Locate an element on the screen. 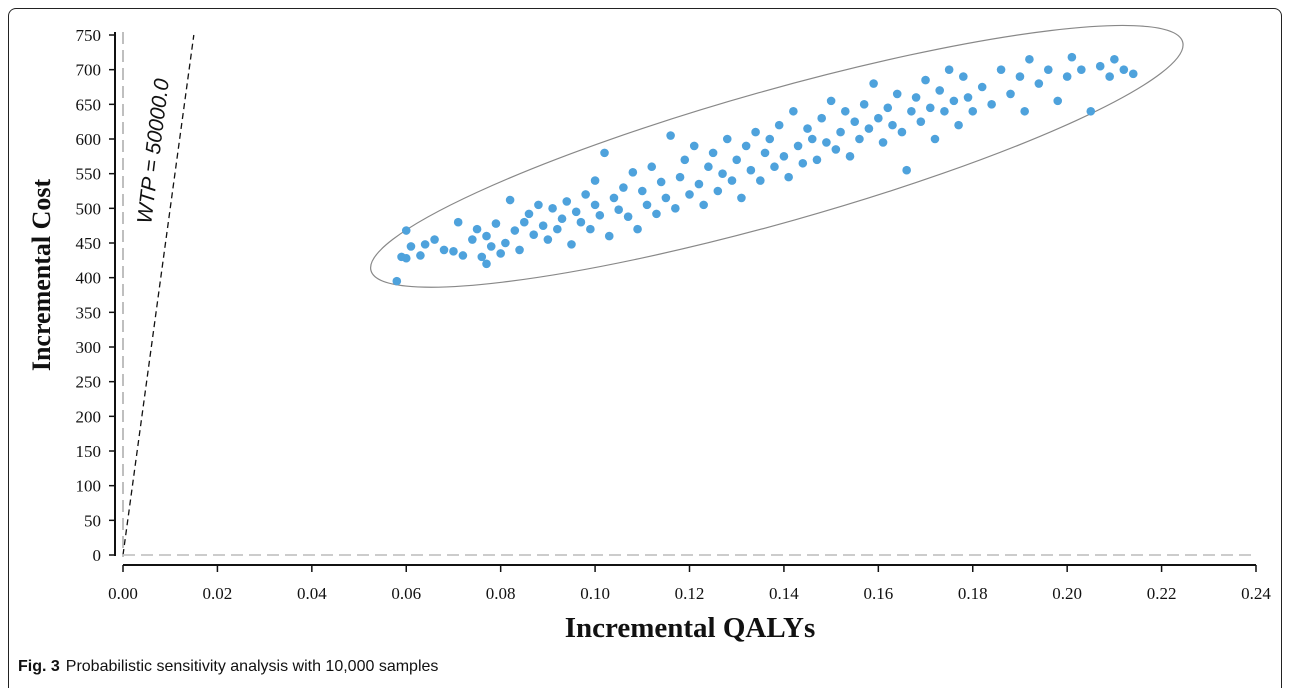 This screenshot has height=689, width=1290. y-tick-label: 600 is located at coordinates (89, 139).